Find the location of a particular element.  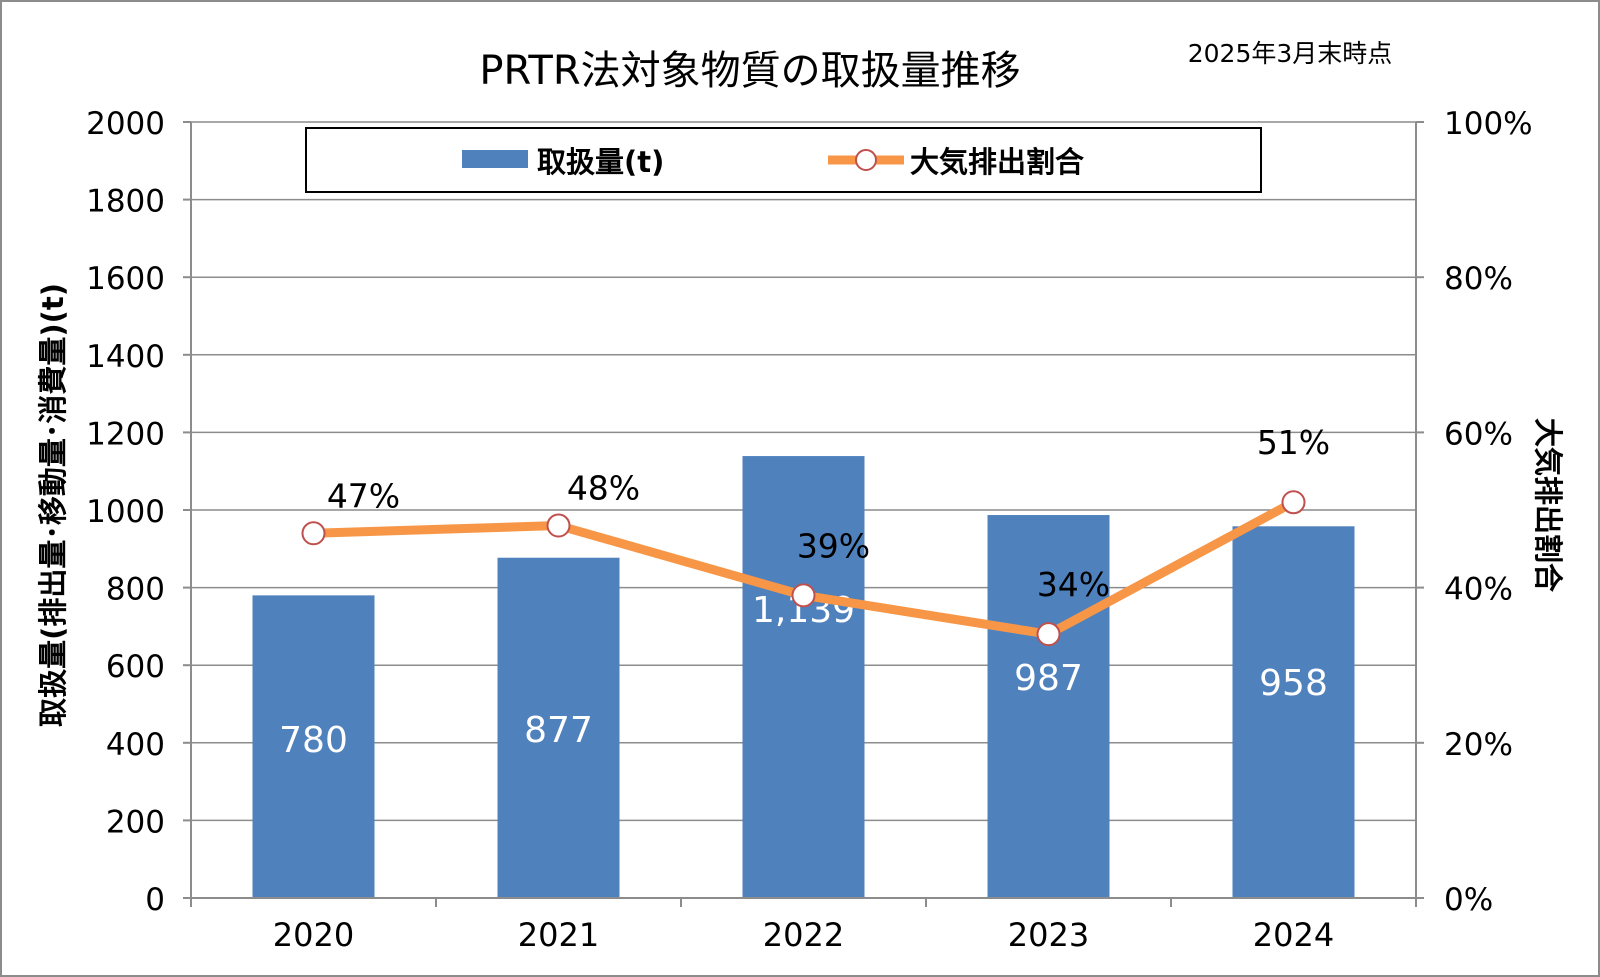

y-tick-label: 1400 is located at coordinates (125, 357).